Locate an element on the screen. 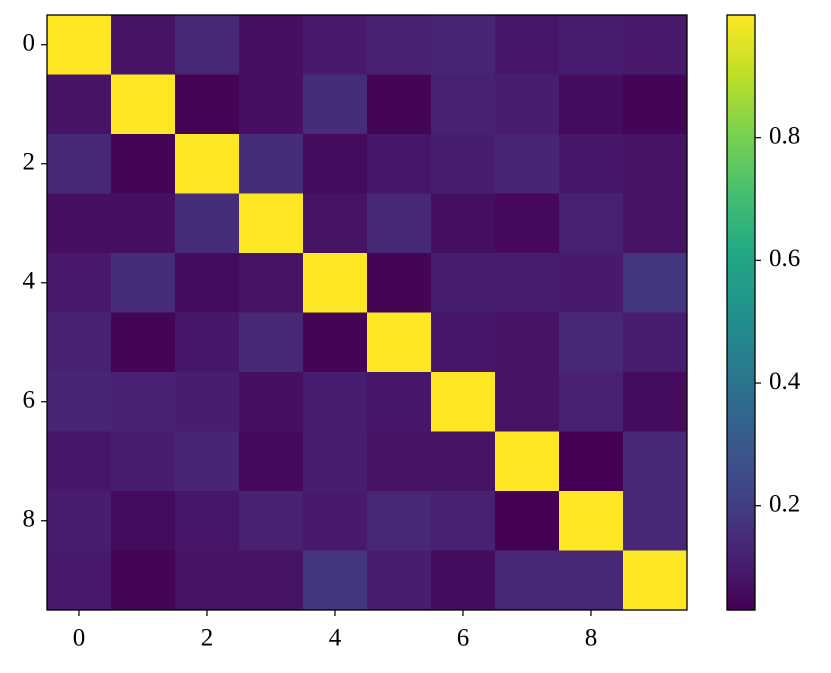 The height and width of the screenshot is (673, 831). colorbar-tick-label: 0.4 is located at coordinates (785, 381).